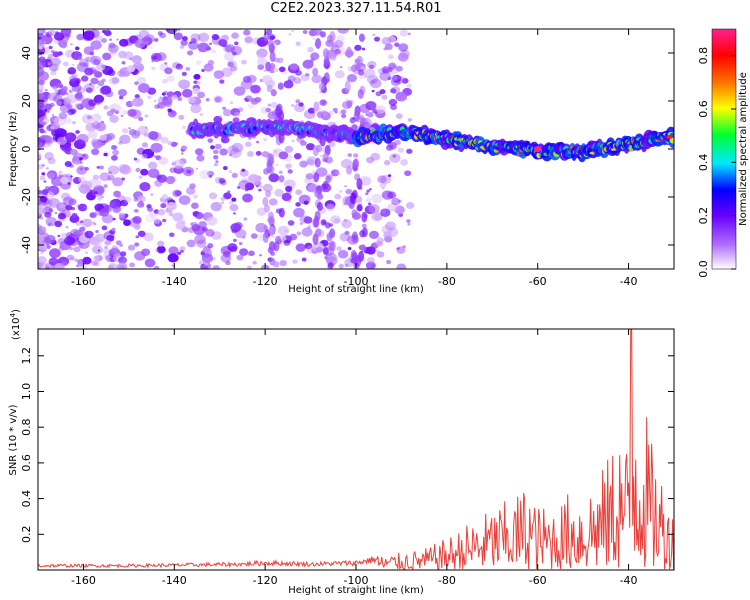 This screenshot has height=600, width=750. I want to click on x-tick-label: -120, so click(265, 281).